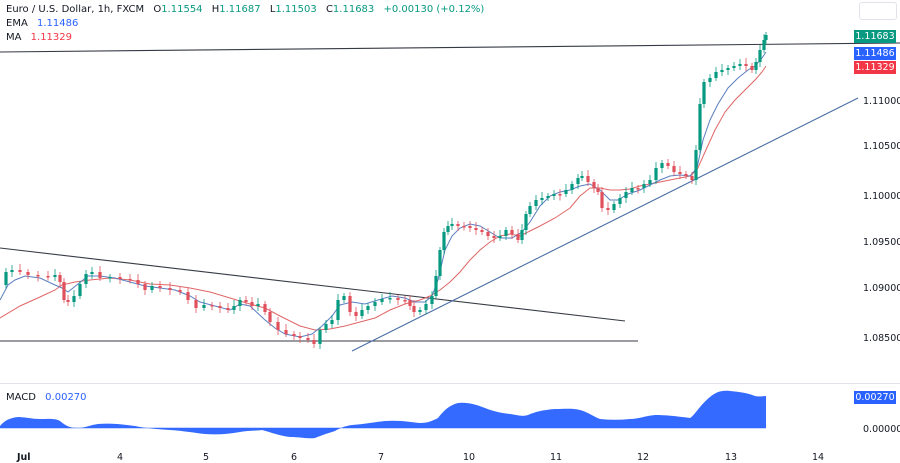 This screenshot has height=463, width=900. Describe the element at coordinates (881, 146) in the screenshot. I see `price-axis-label: 1.10500` at that location.